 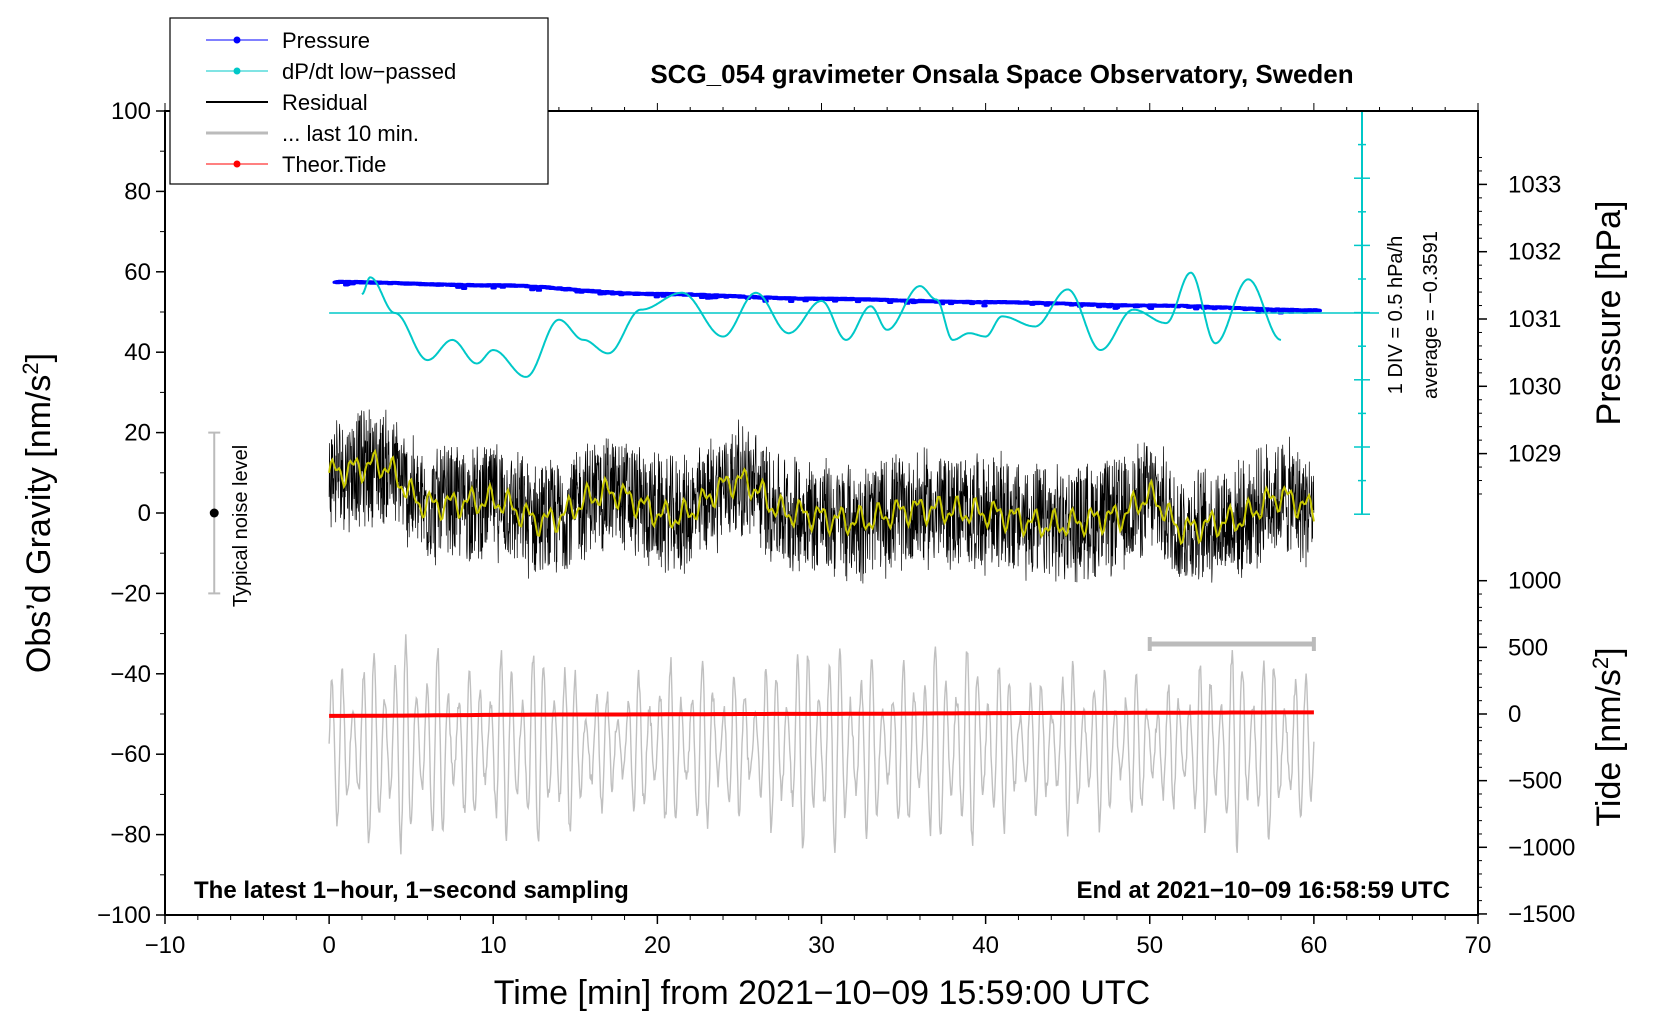 What do you see at coordinates (241, 526) in the screenshot?
I see `noise-level-label: Typical noise level` at bounding box center [241, 526].